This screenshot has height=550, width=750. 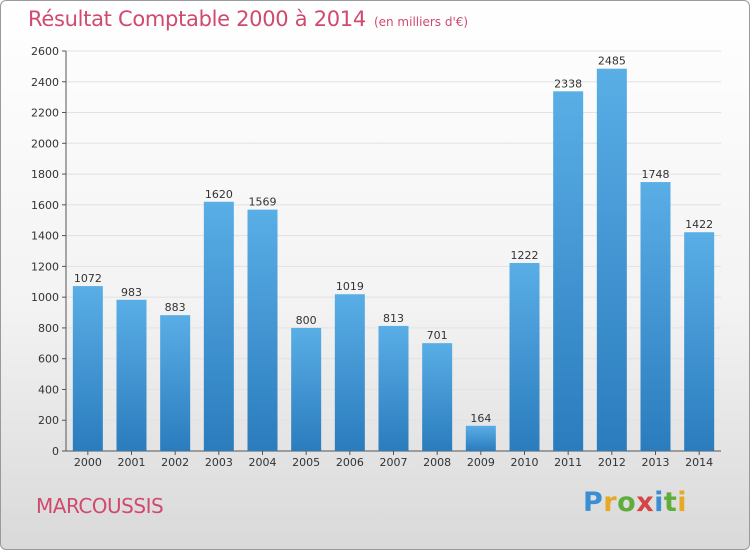 I want to click on x-tick-label: 2008, so click(x=437, y=462).